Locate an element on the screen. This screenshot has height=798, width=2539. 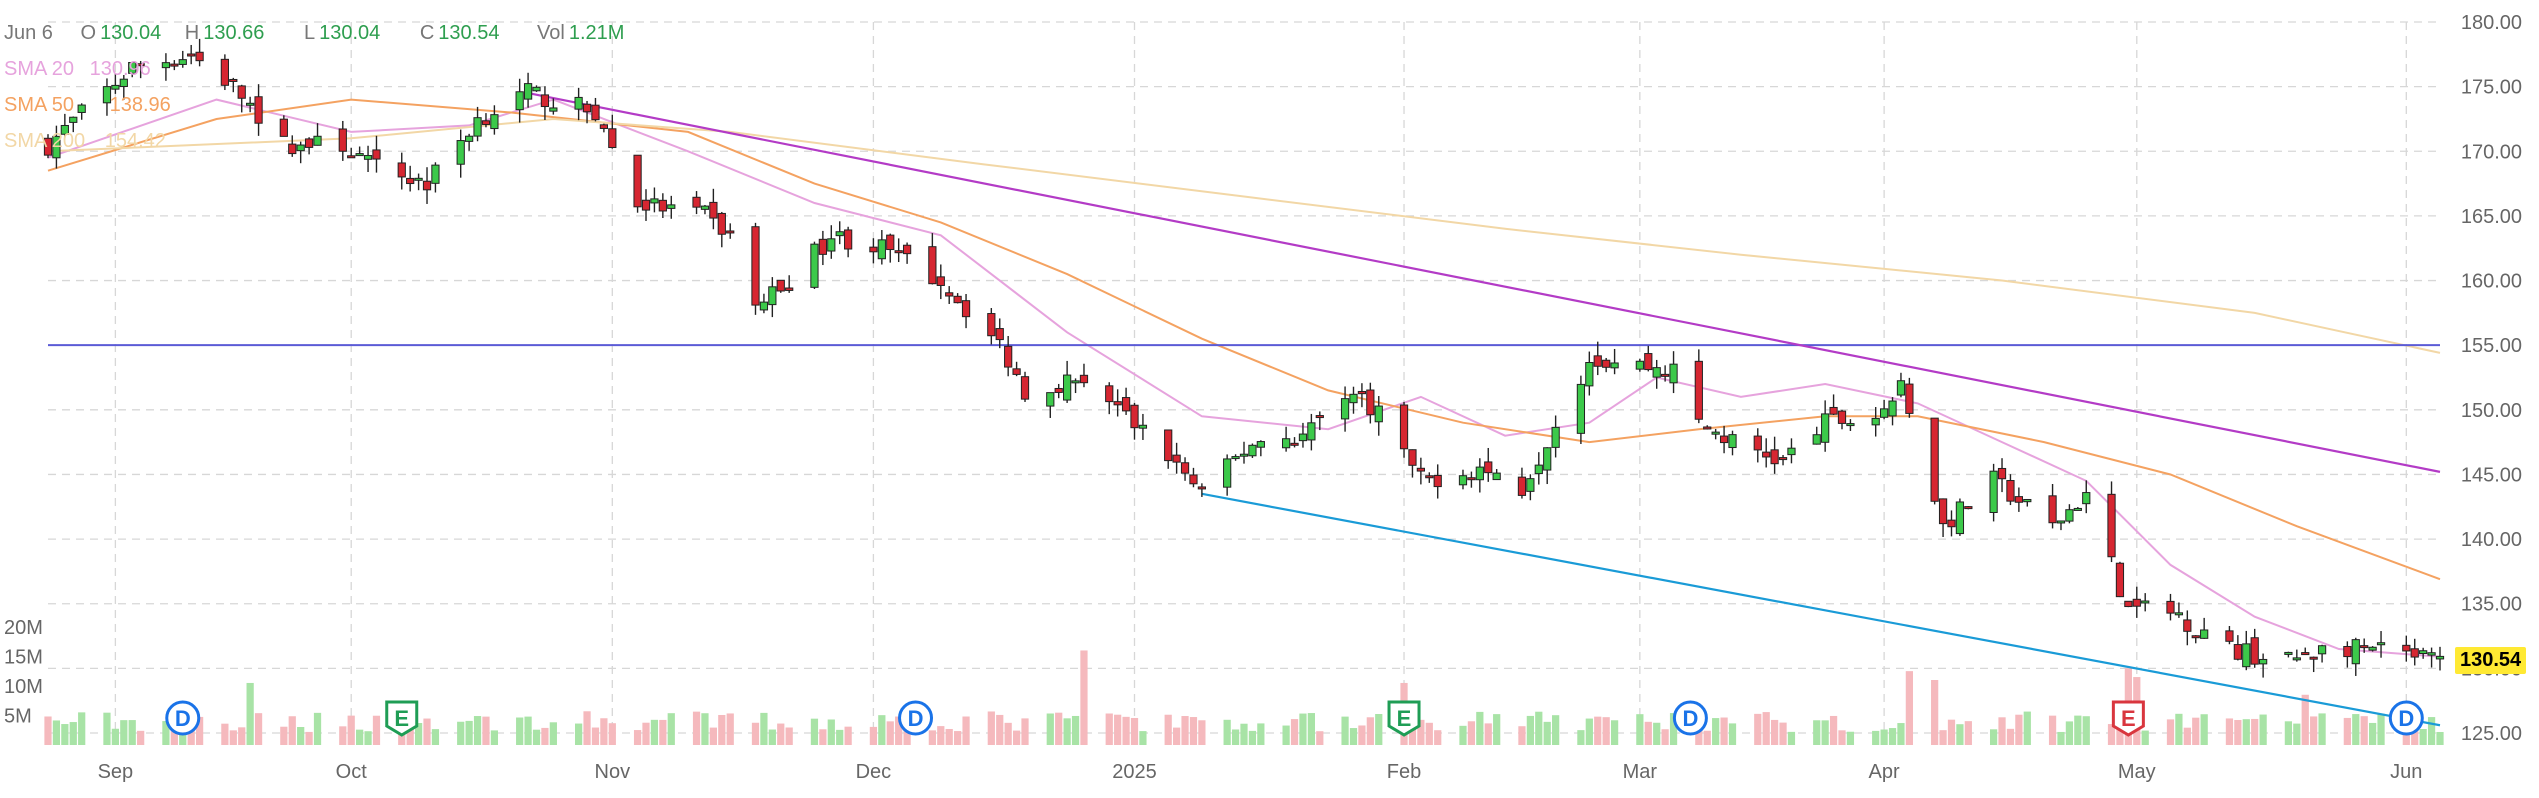
time-tick-label: Apr is located at coordinates (1884, 772).